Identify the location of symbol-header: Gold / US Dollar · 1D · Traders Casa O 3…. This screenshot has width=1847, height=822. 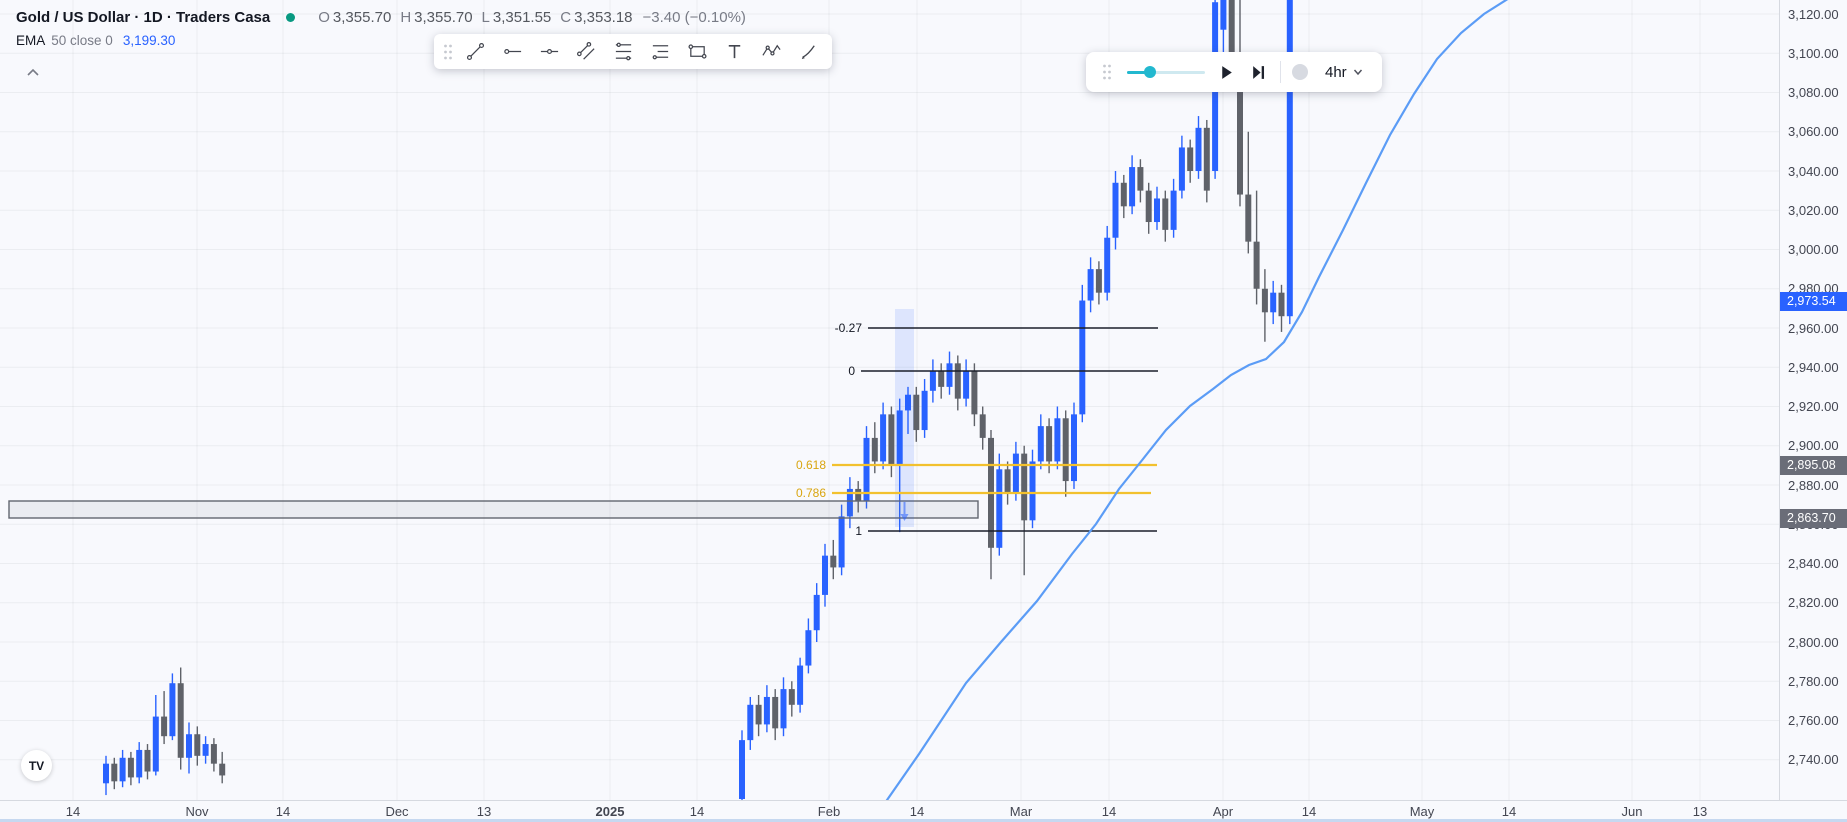
(381, 42).